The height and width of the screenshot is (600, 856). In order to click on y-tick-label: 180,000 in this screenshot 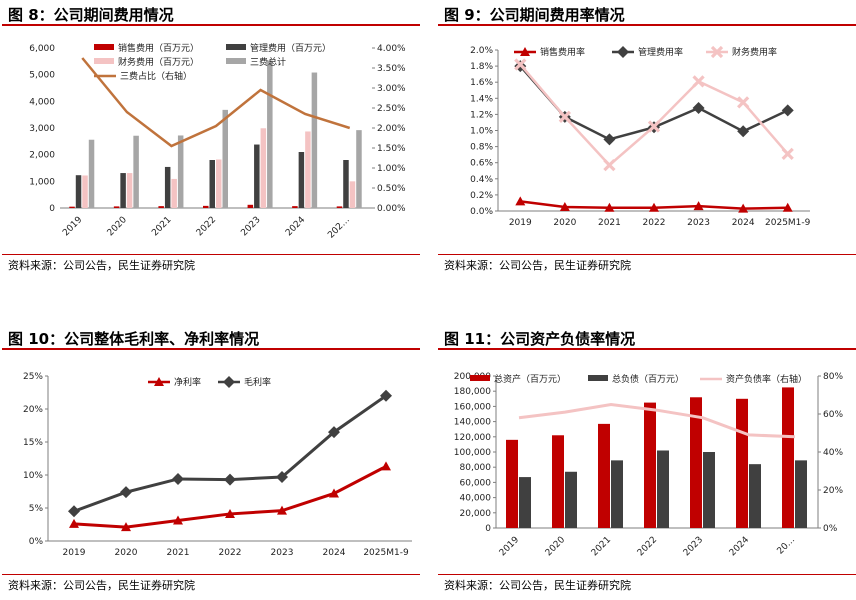, I will do `click(472, 392)`.